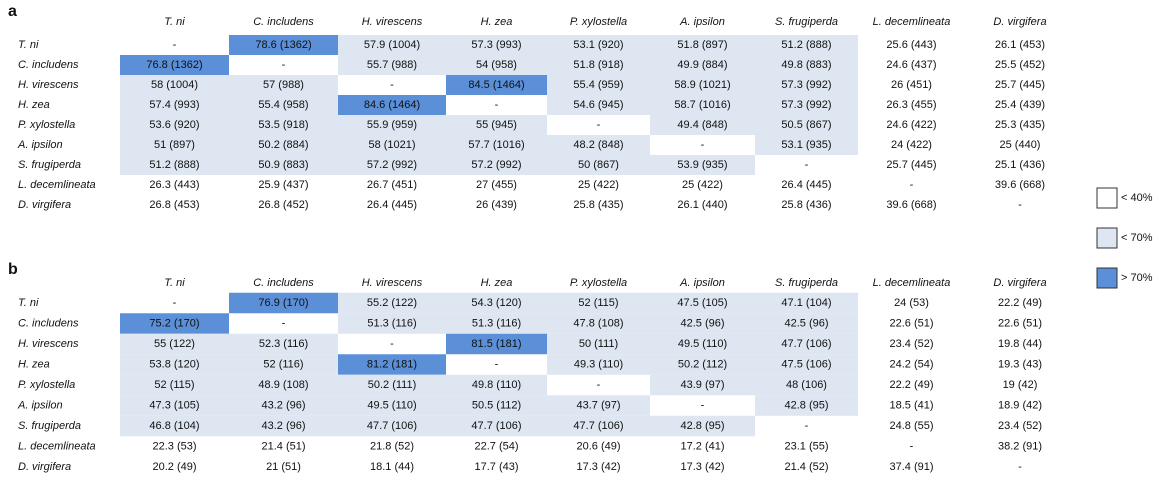  What do you see at coordinates (283, 185) in the screenshot?
I see `cell-value: 25.9 (437)` at bounding box center [283, 185].